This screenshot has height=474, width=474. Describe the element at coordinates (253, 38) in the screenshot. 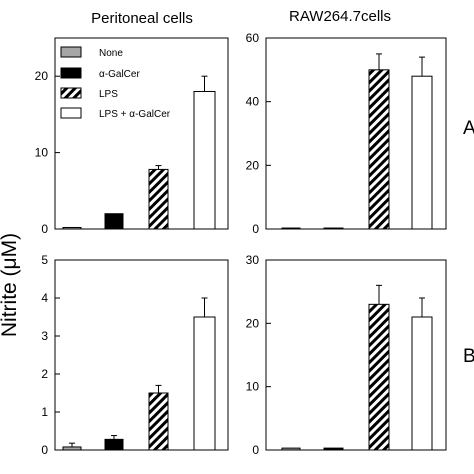

I see `y-tick-label: 60` at that location.